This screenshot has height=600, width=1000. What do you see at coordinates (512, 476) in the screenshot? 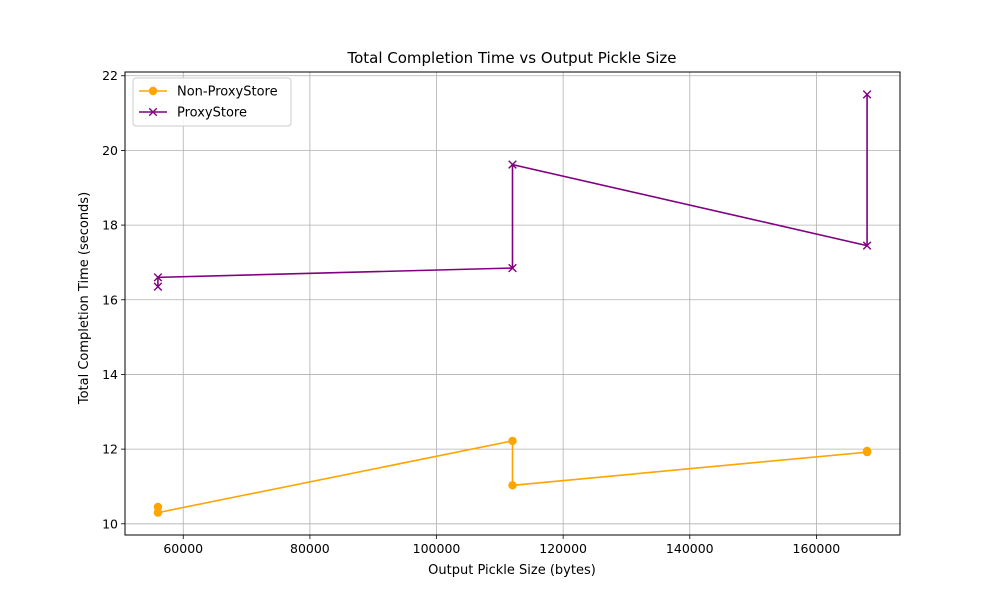
I see `series-non-proxystore` at bounding box center [512, 476].